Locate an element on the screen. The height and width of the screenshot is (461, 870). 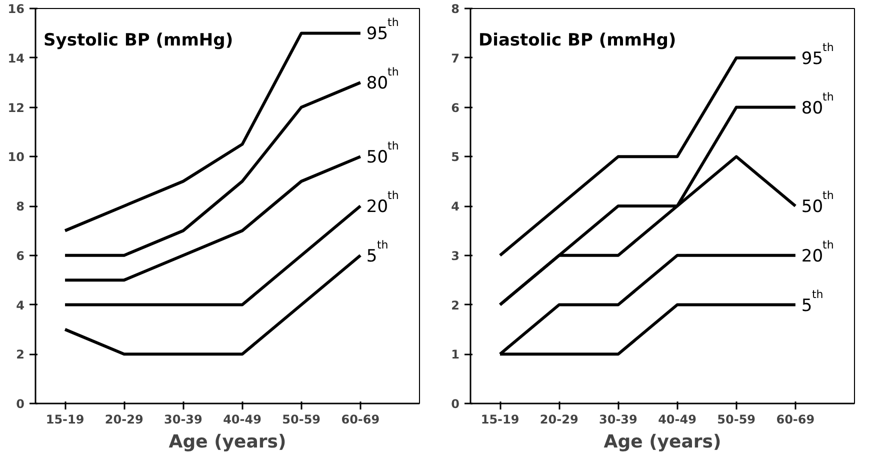
y-tick-label: 5 is located at coordinates (455, 157).